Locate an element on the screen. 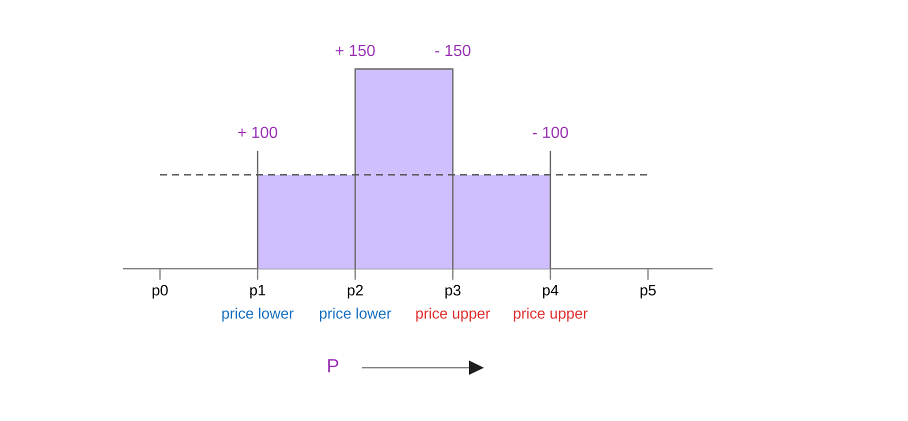 This screenshot has width=908, height=421. x-tick-label: p4 is located at coordinates (550, 291).